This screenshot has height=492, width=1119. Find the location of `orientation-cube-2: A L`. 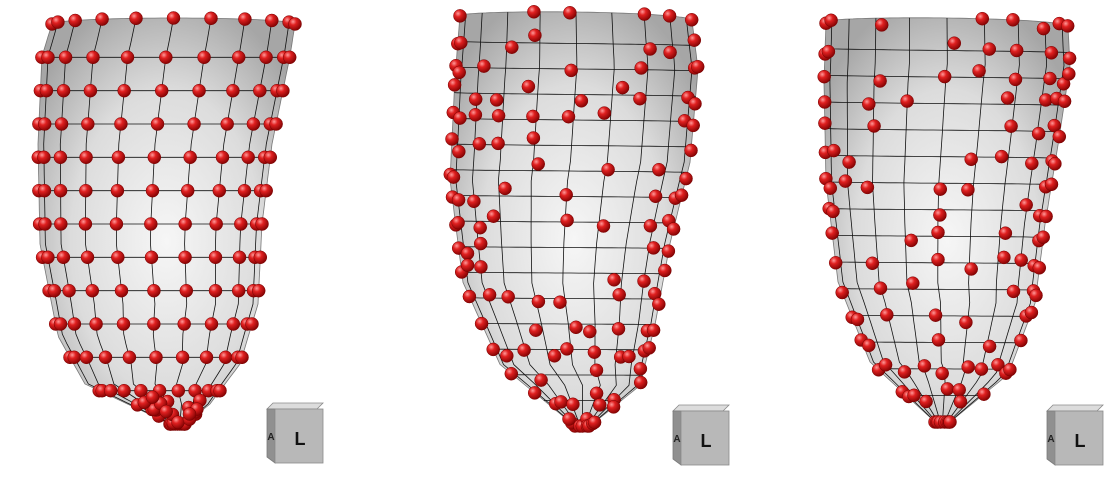

orientation-cube-2: A L is located at coordinates (701, 435).